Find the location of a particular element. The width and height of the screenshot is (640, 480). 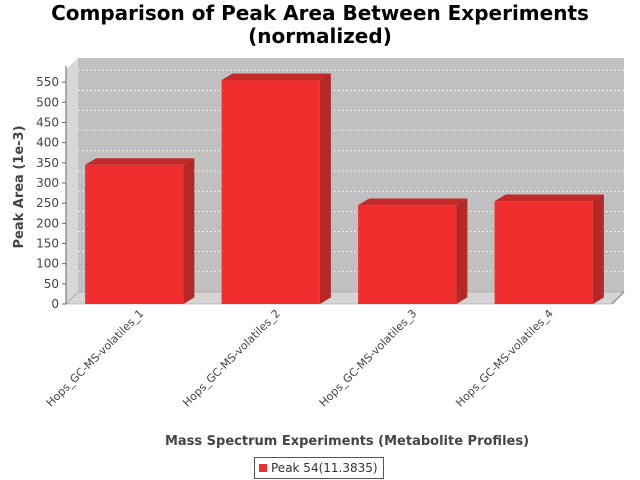

y-tick-label: 0 is located at coordinates (55, 304).